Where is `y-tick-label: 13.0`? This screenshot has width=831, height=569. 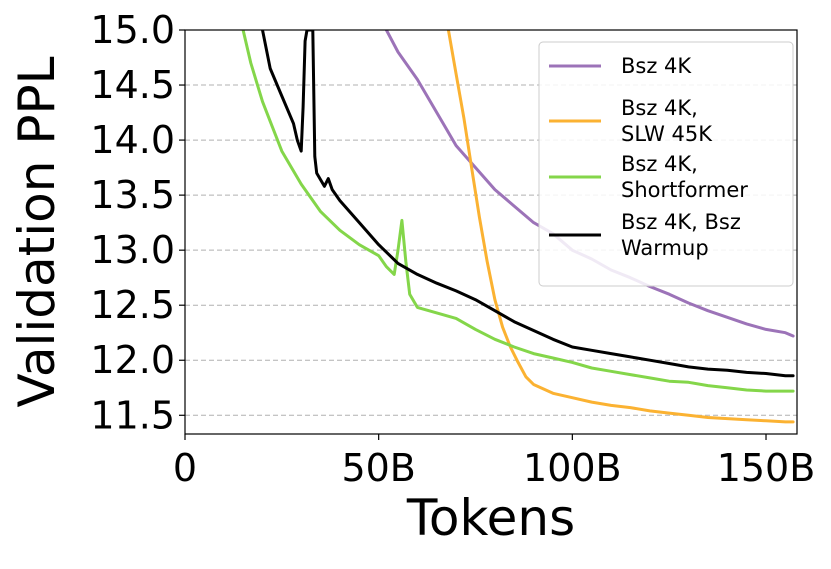 y-tick-label: 13.0 is located at coordinates (132, 250).